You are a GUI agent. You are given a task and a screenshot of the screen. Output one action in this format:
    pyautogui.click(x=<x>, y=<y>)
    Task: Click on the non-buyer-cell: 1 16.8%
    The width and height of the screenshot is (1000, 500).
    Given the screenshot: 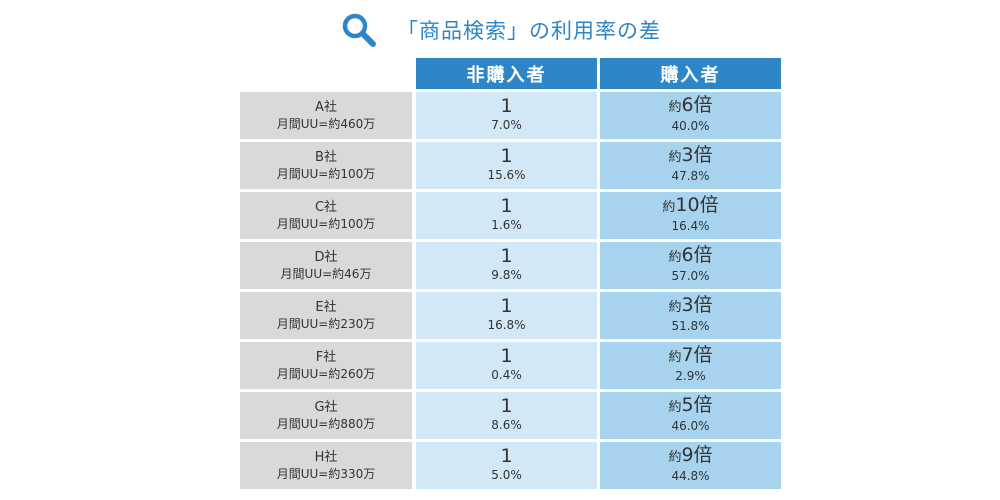 What is the action you would take?
    pyautogui.click(x=506, y=315)
    